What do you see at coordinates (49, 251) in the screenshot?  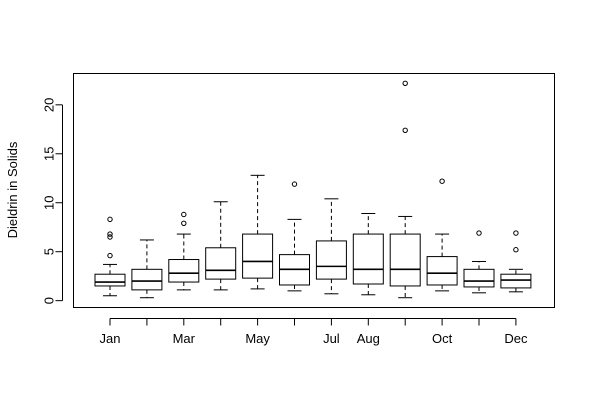 I see `y-tick-label: 5` at bounding box center [49, 251].